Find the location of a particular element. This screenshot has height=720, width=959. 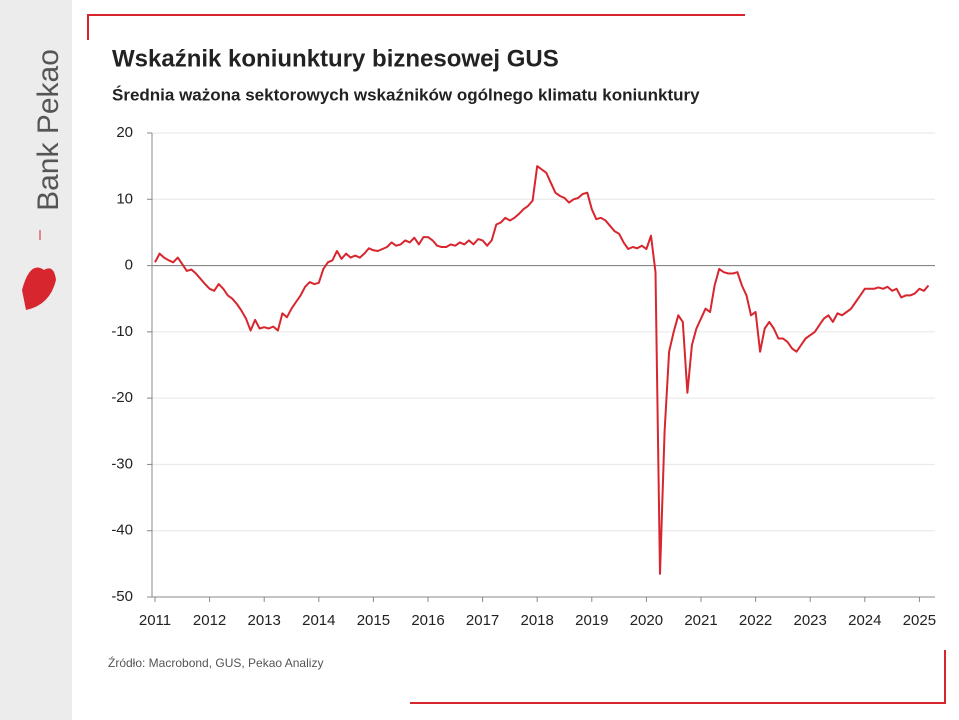

brand-logo is located at coordinates (39, 288).